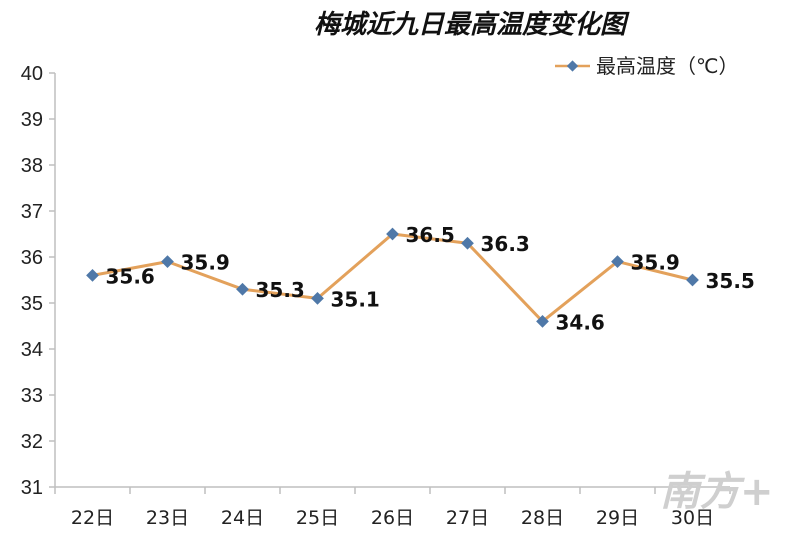  Describe the element at coordinates (467, 518) in the screenshot. I see `x-tick-label: 27日` at that location.